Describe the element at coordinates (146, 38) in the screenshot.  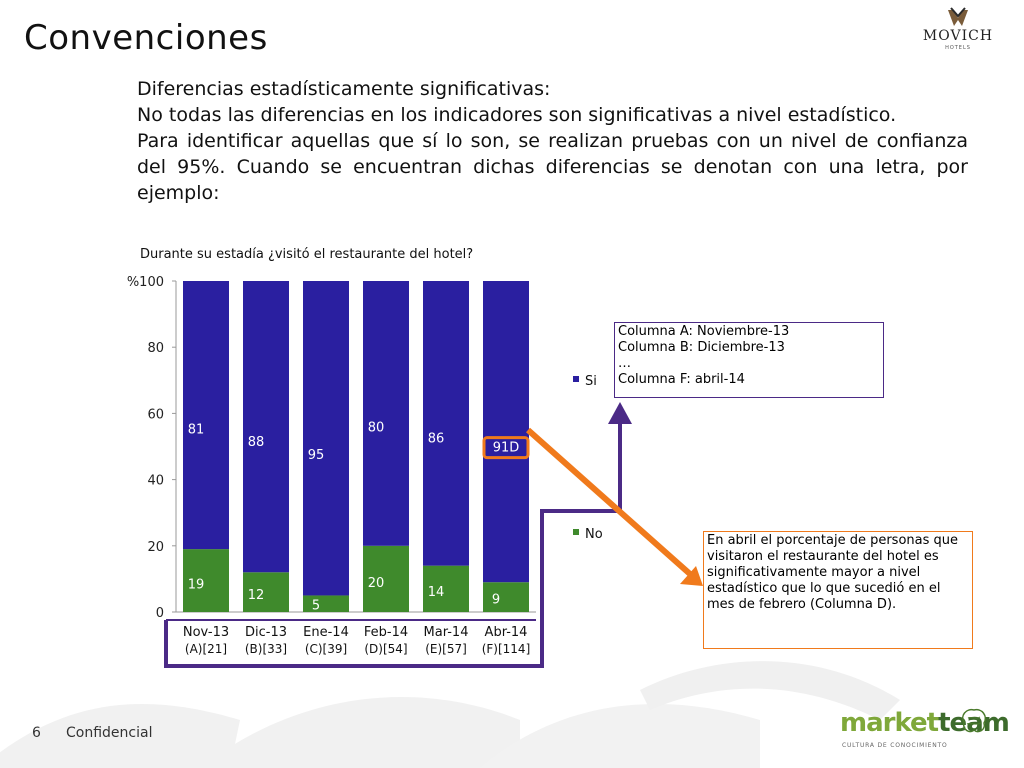
I see `slide-title: Convenciones` at that location.